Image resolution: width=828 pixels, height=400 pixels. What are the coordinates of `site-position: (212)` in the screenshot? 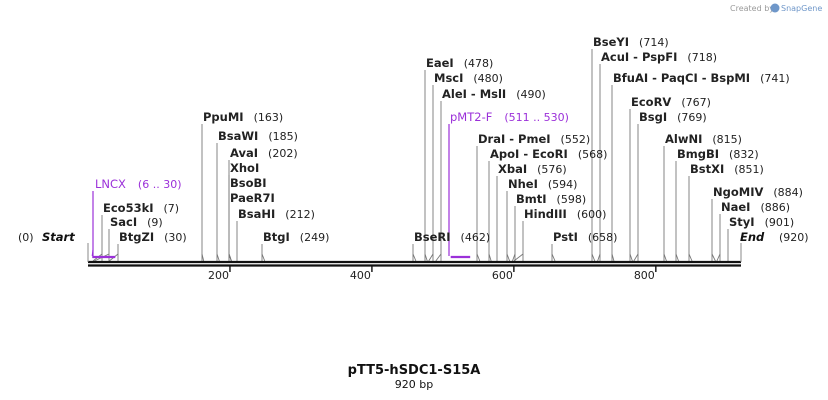 It's located at (300, 214).